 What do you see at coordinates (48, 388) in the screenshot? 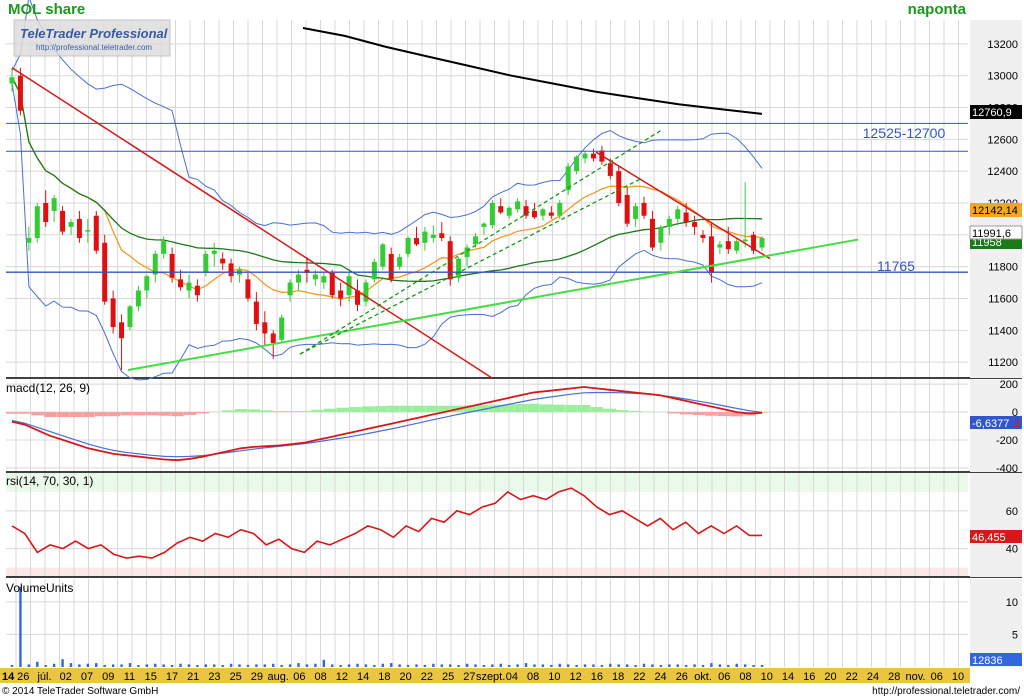
I see `macd-title: macd(12, 26, 9)` at bounding box center [48, 388].